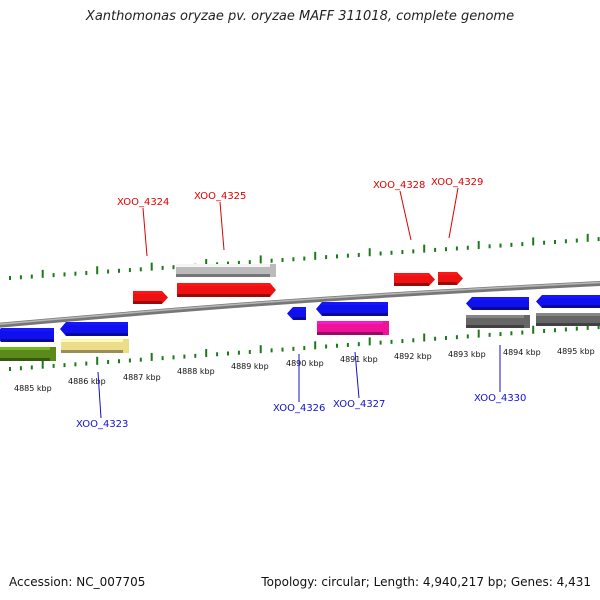 The image size is (600, 600). I want to click on top-tick-track, so click(304, 256).